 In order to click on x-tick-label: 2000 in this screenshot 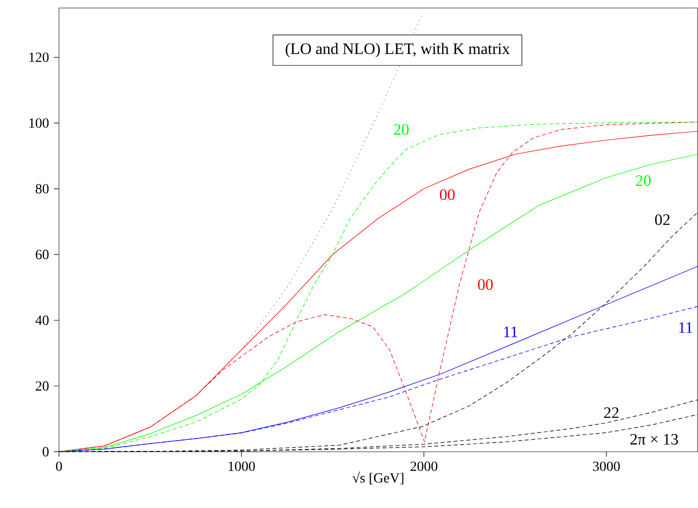, I will do `click(424, 467)`.